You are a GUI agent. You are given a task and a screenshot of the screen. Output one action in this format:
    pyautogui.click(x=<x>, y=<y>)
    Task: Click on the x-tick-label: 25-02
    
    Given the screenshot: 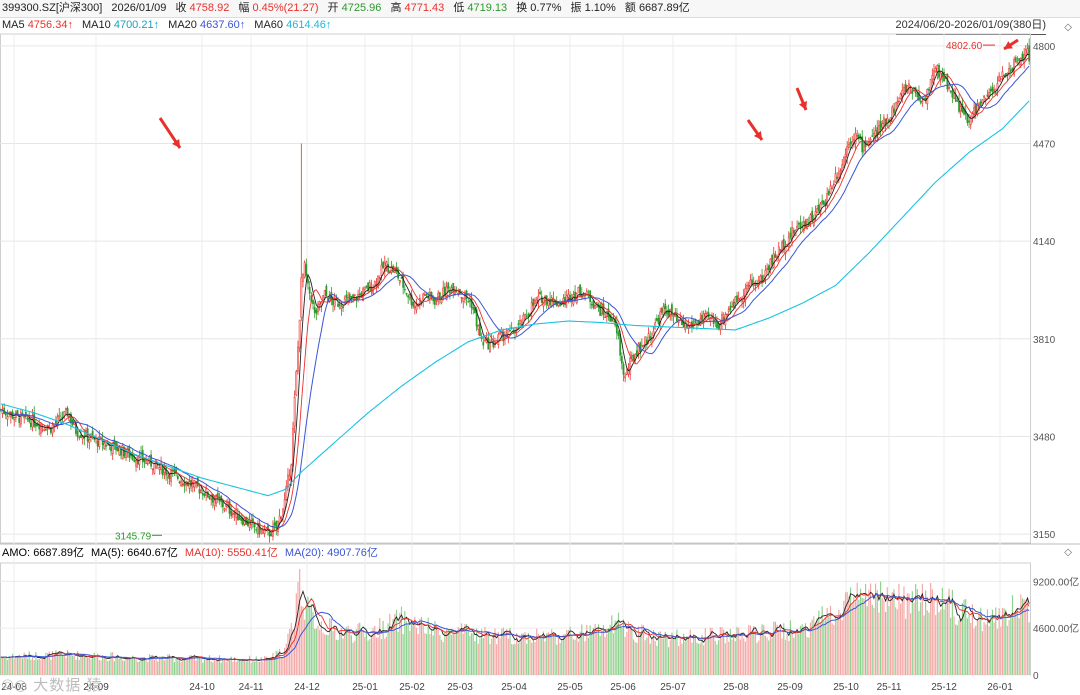 What is the action you would take?
    pyautogui.click(x=412, y=687)
    